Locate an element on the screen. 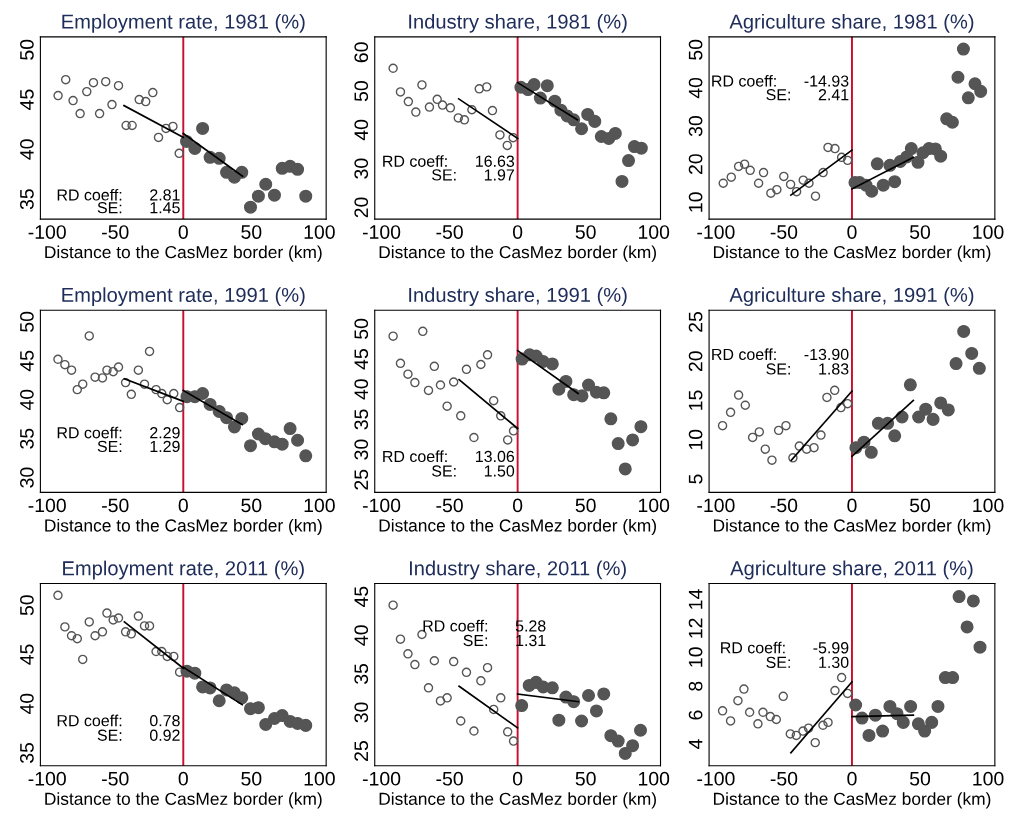  chart-title: Industry share, 1991 (%) is located at coordinates (518, 297).